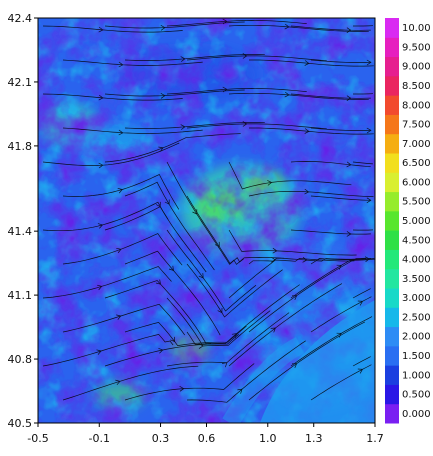 The image size is (433, 456). Describe the element at coordinates (416, 240) in the screenshot. I see `colorbar-label: 4.500` at that location.